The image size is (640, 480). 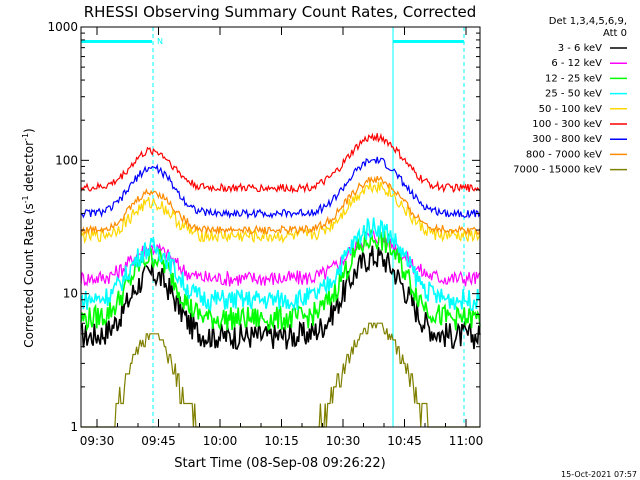 I want to click on y-tick-label: 100, so click(x=66, y=160).